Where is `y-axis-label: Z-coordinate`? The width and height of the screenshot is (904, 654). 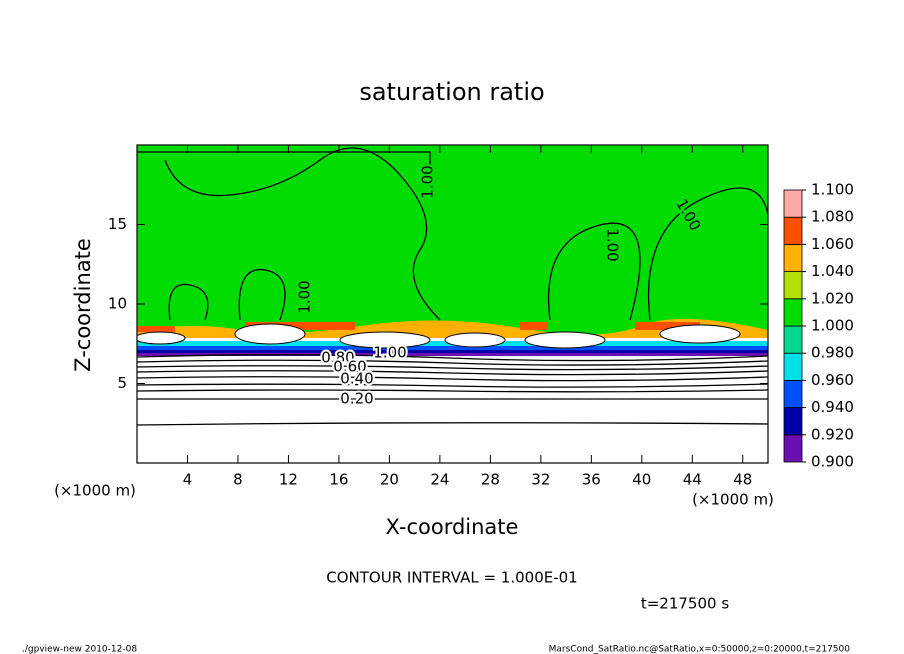 y-axis-label: Z-coordinate is located at coordinates (83, 305).